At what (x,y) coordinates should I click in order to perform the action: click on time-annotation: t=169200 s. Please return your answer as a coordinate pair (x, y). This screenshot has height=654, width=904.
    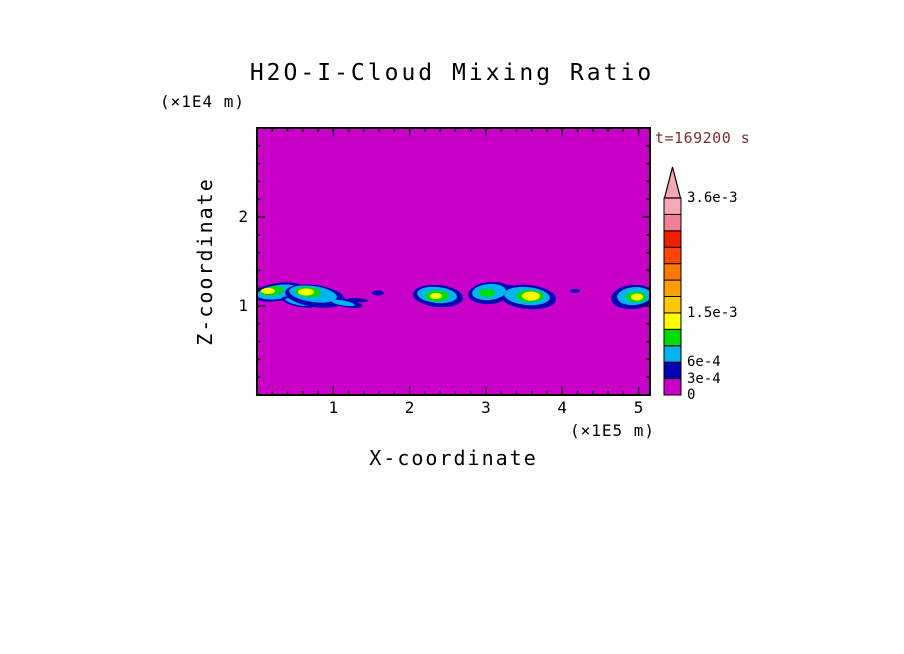
    Looking at the image, I should click on (703, 138).